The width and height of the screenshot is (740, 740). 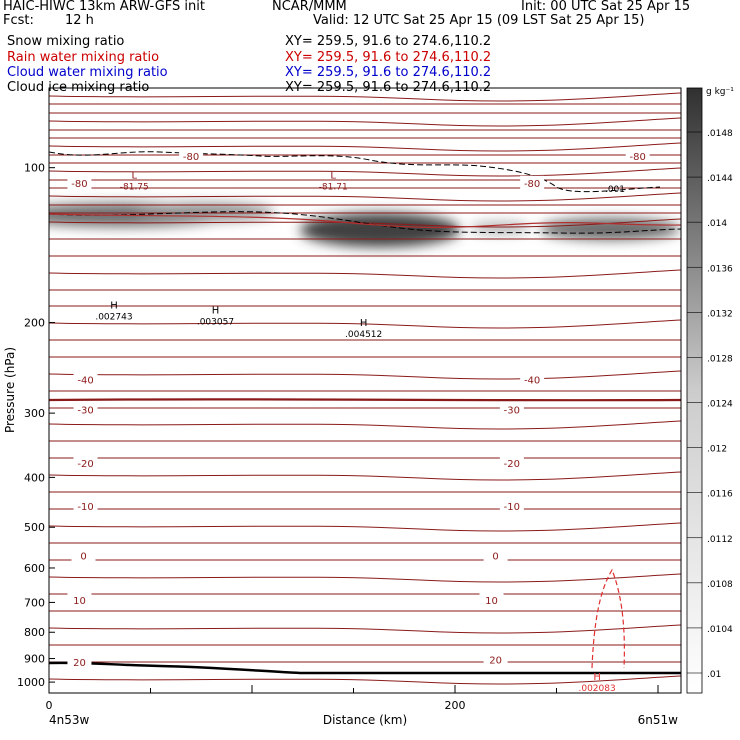 I want to click on y-tick-label: 800, so click(x=34, y=632).